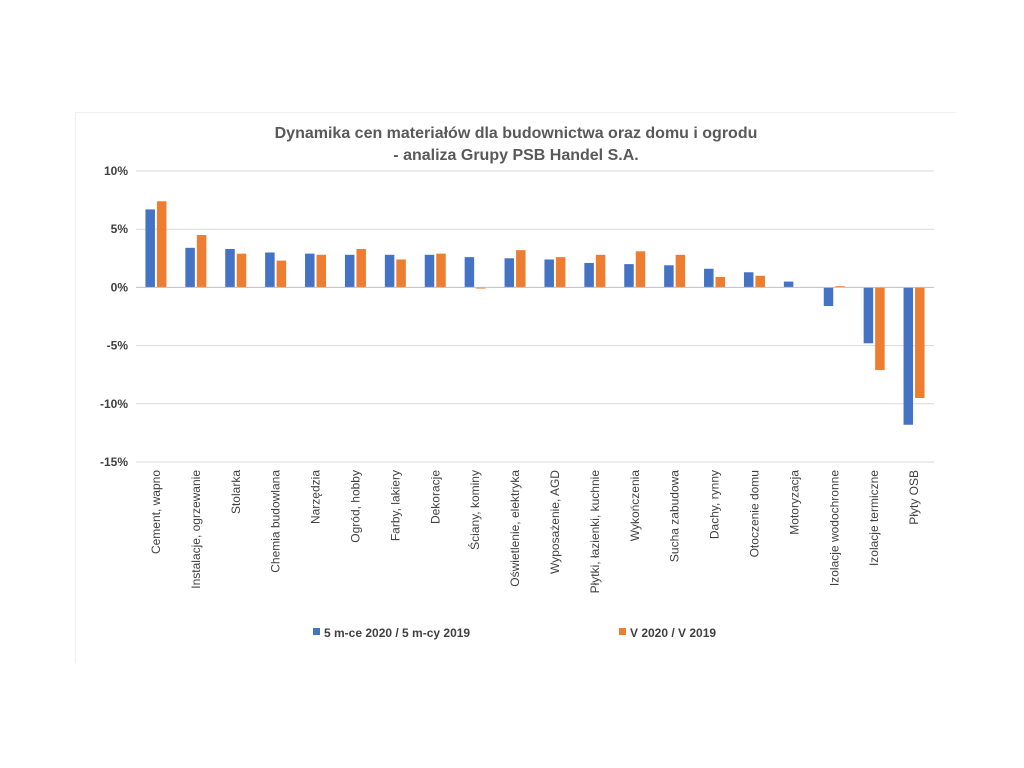 Image resolution: width=1024 pixels, height=768 pixels. What do you see at coordinates (515, 155) in the screenshot?
I see `chart-title-line-2: - analiza Grupy PSB Handel S.A.` at bounding box center [515, 155].